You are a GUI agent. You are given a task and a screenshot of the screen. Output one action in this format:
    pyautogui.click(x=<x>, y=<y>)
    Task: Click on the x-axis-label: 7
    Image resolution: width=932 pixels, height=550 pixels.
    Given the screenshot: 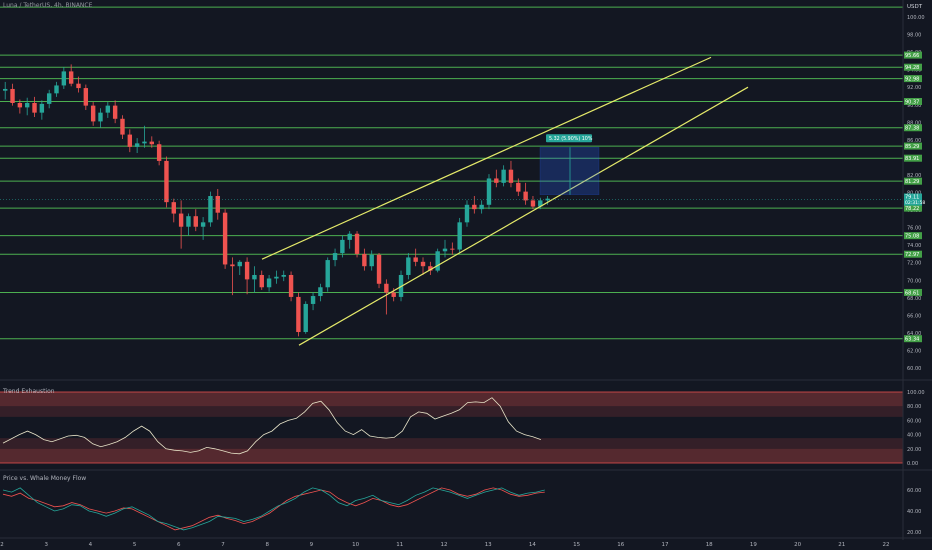 What is the action you would take?
    pyautogui.click(x=223, y=545)
    